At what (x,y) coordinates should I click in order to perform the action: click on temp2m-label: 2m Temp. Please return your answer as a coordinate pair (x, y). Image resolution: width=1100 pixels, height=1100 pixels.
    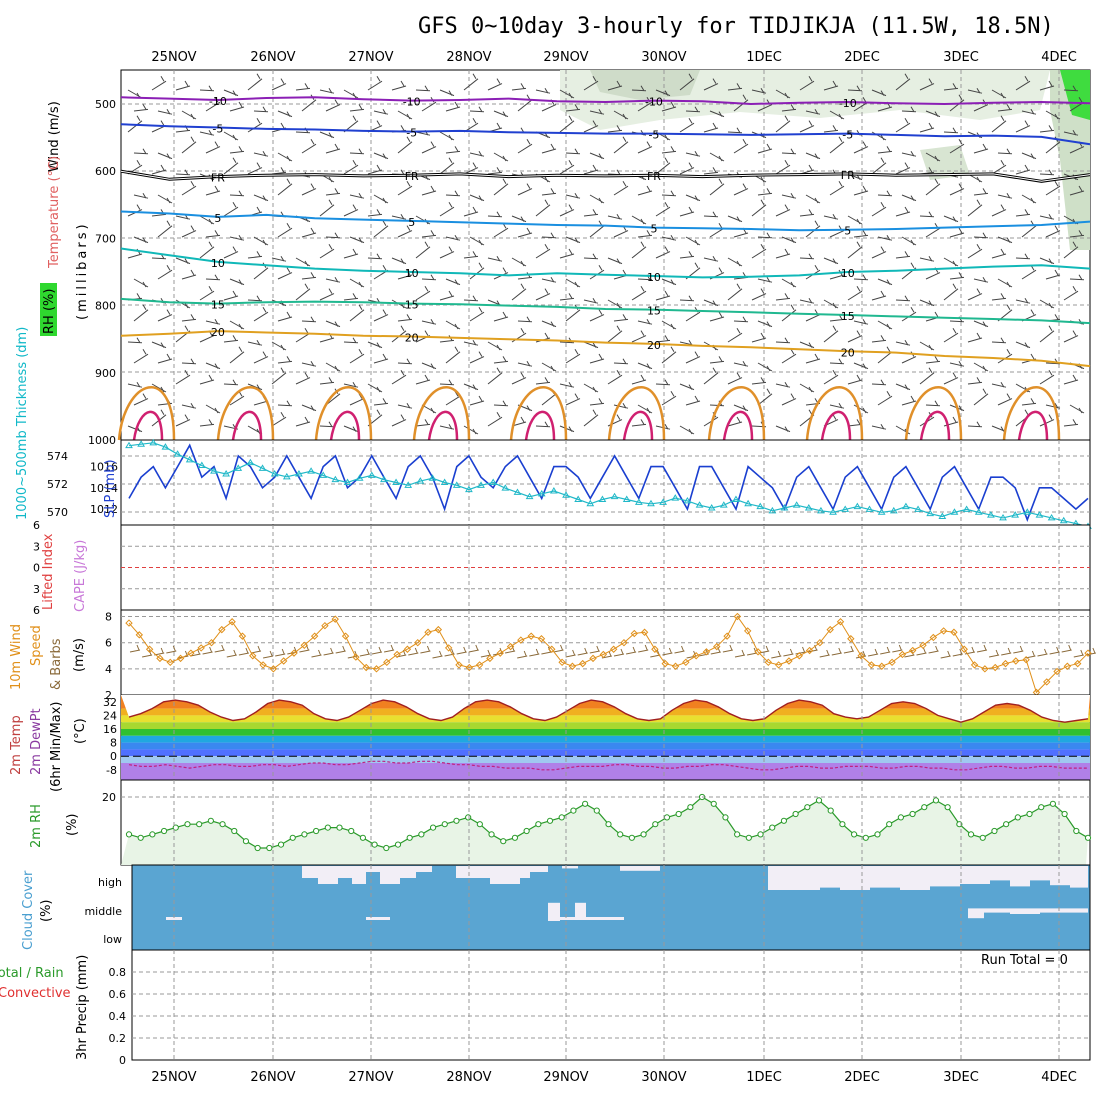
    Looking at the image, I should click on (16, 745).